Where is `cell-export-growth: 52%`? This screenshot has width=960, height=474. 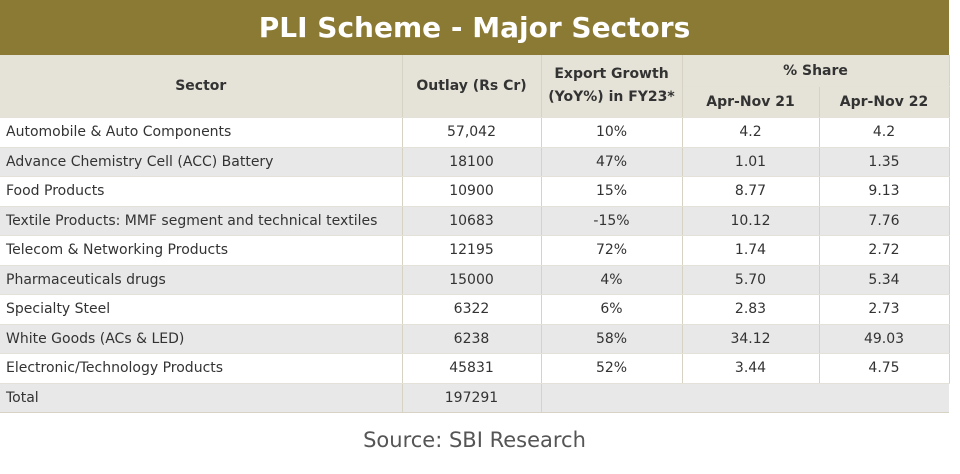 cell-export-growth: 52% is located at coordinates (612, 368).